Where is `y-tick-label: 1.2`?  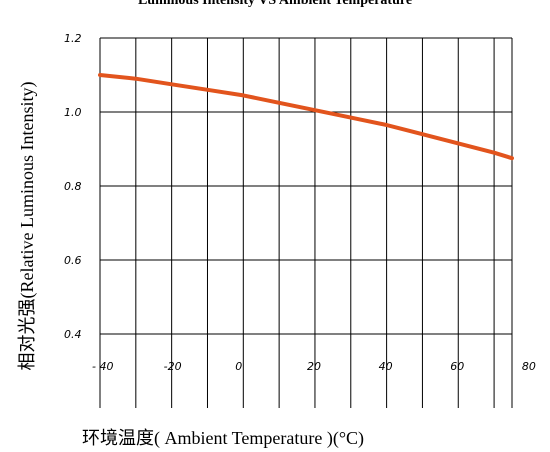 y-tick-label: 1.2 is located at coordinates (73, 38).